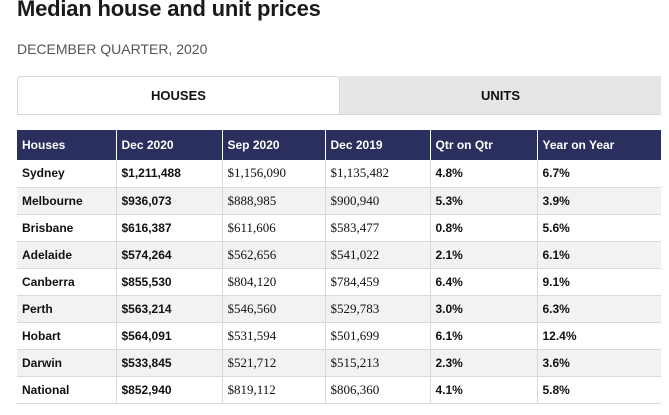 The width and height of the screenshot is (669, 415). Describe the element at coordinates (67, 336) in the screenshot. I see `cell-city: Hobart` at that location.